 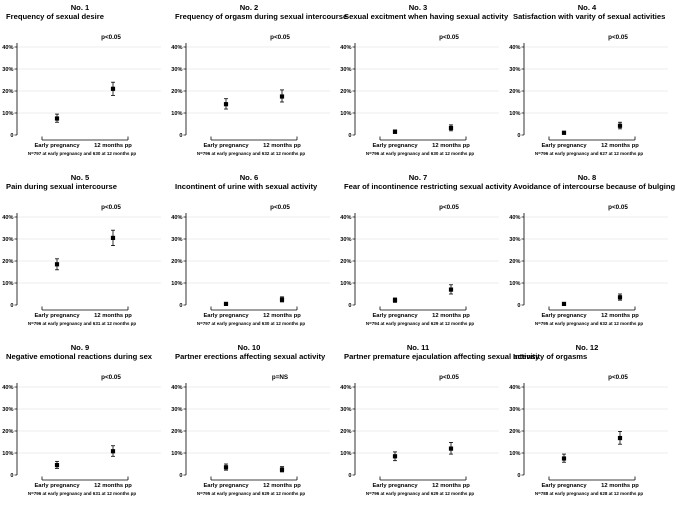 I want to click on panel-number: No. 2, so click(x=249, y=7).